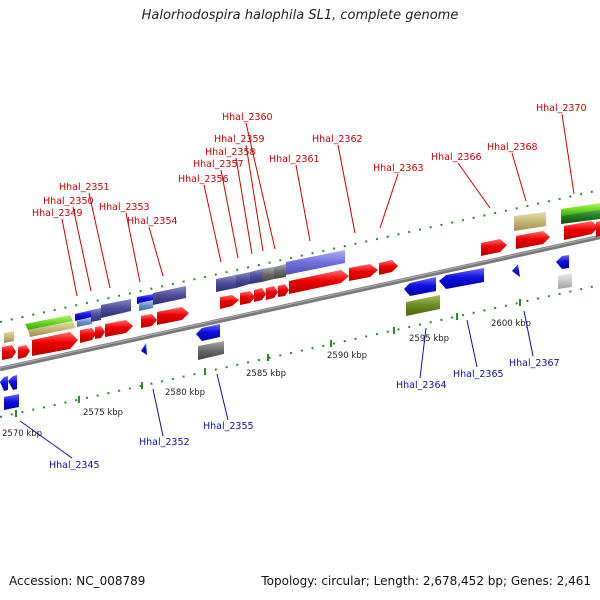 The image size is (600, 600). I want to click on scale-label: 2575 kbp, so click(103, 413).